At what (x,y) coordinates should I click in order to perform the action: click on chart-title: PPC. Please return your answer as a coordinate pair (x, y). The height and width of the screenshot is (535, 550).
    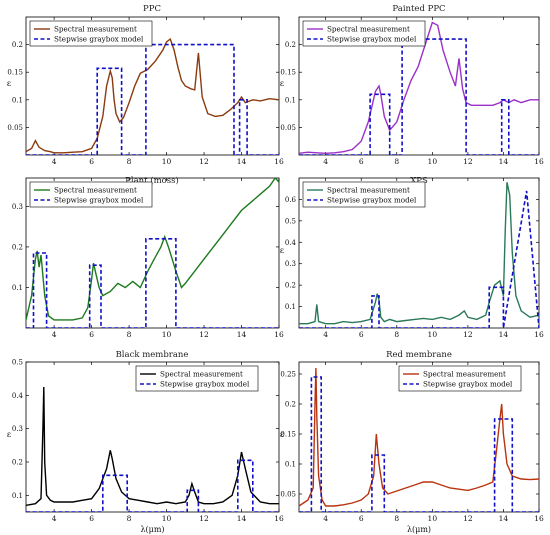
    Looking at the image, I should click on (152, 9).